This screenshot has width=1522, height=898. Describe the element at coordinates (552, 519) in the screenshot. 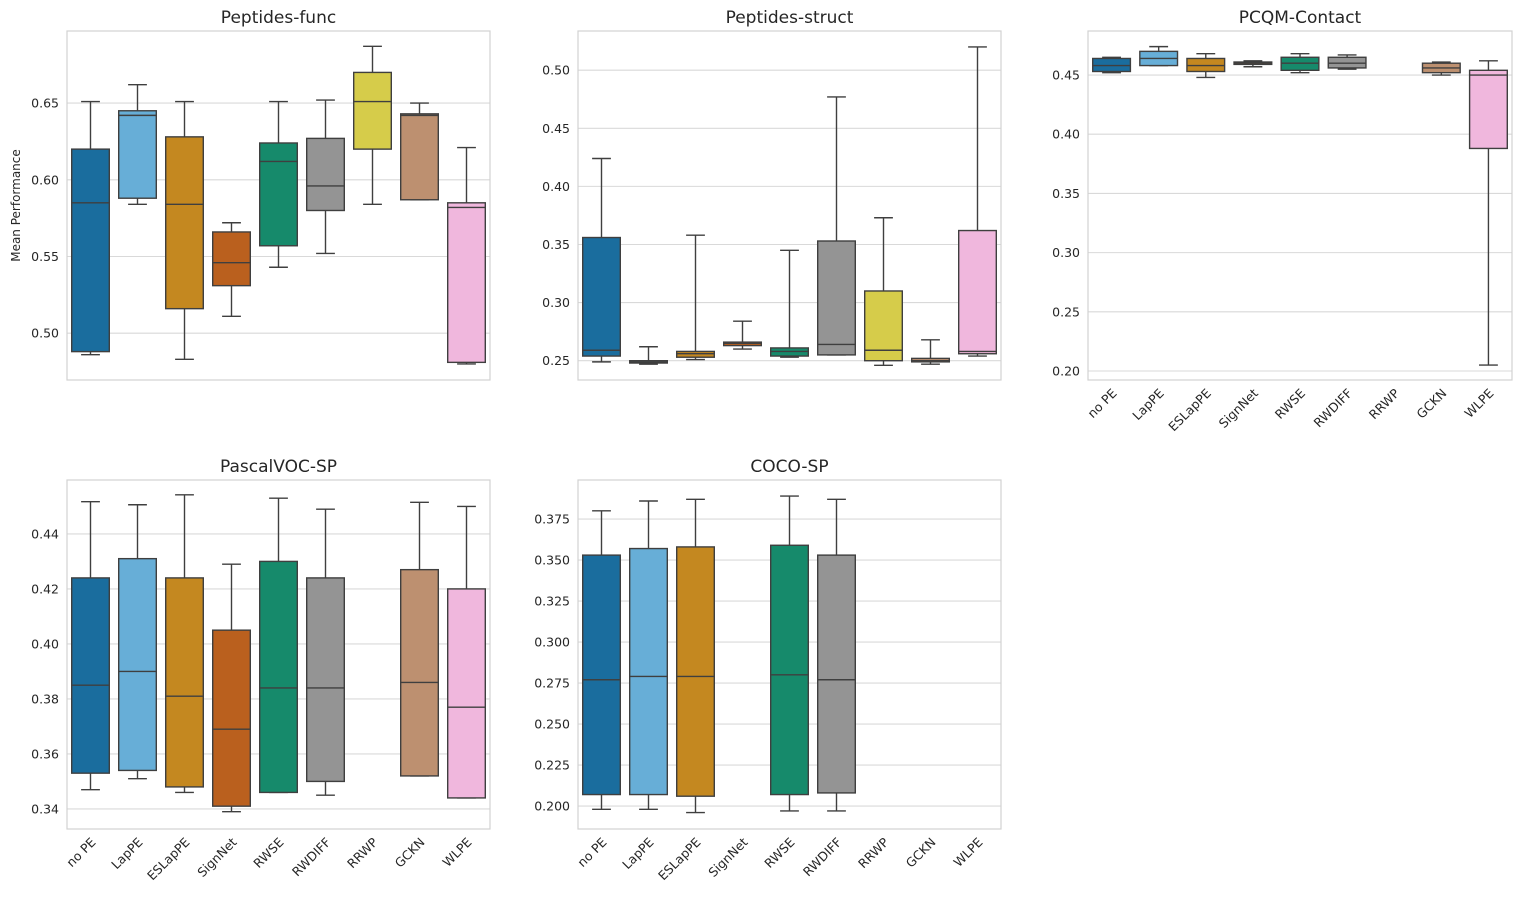

I see `y-tick-label: 0.375` at that location.